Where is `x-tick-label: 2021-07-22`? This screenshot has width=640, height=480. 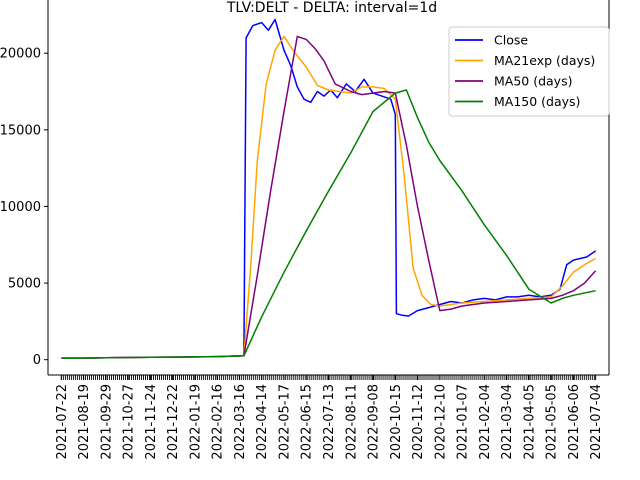
x-tick-label: 2021-07-22 is located at coordinates (62, 422).